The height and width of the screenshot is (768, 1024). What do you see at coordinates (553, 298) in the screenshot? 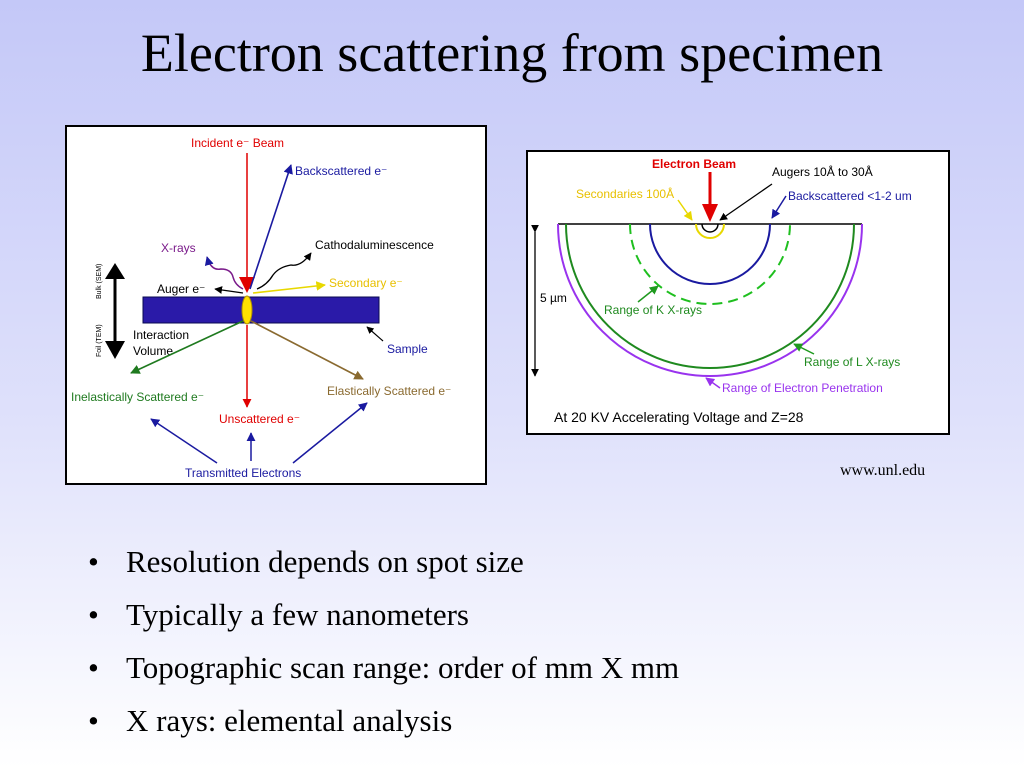
I see `depth-label: 5 µm` at bounding box center [553, 298].